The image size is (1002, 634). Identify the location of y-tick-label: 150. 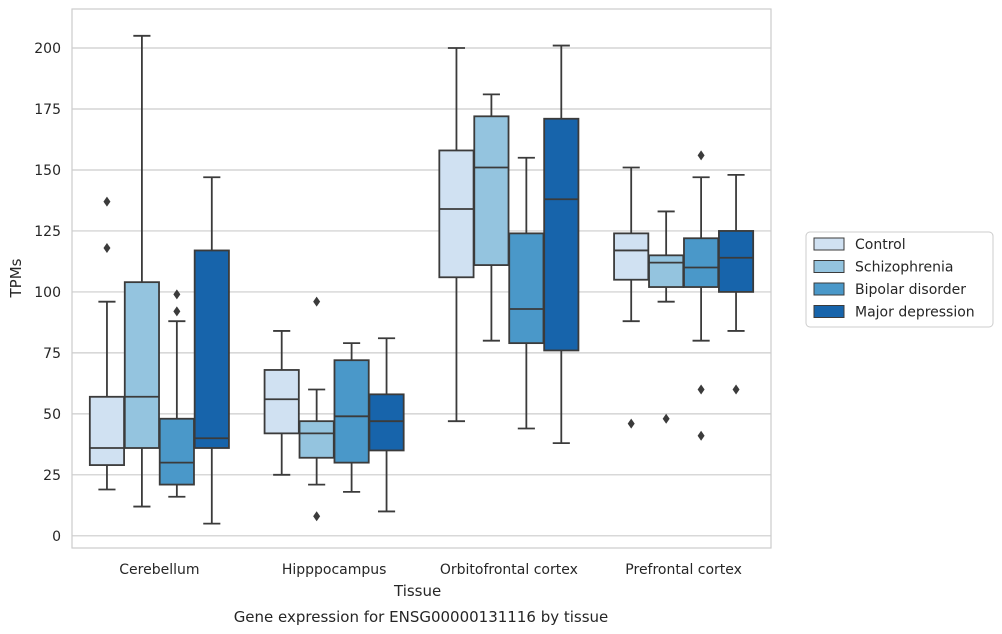
(47, 171).